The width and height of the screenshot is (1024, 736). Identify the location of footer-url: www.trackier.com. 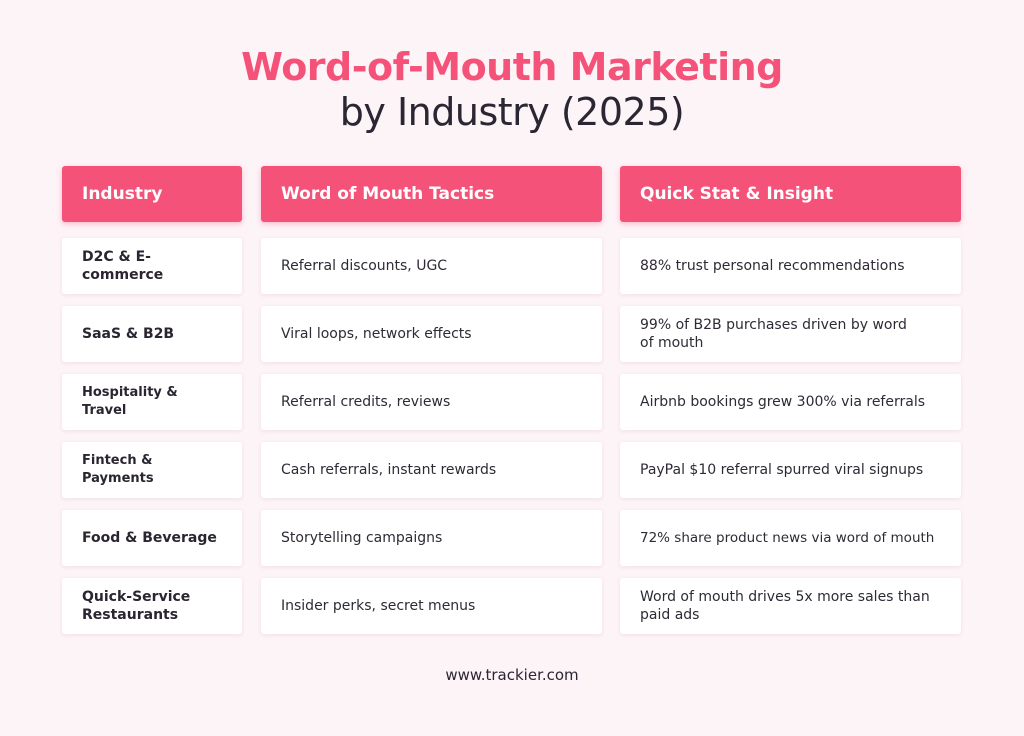
(512, 675).